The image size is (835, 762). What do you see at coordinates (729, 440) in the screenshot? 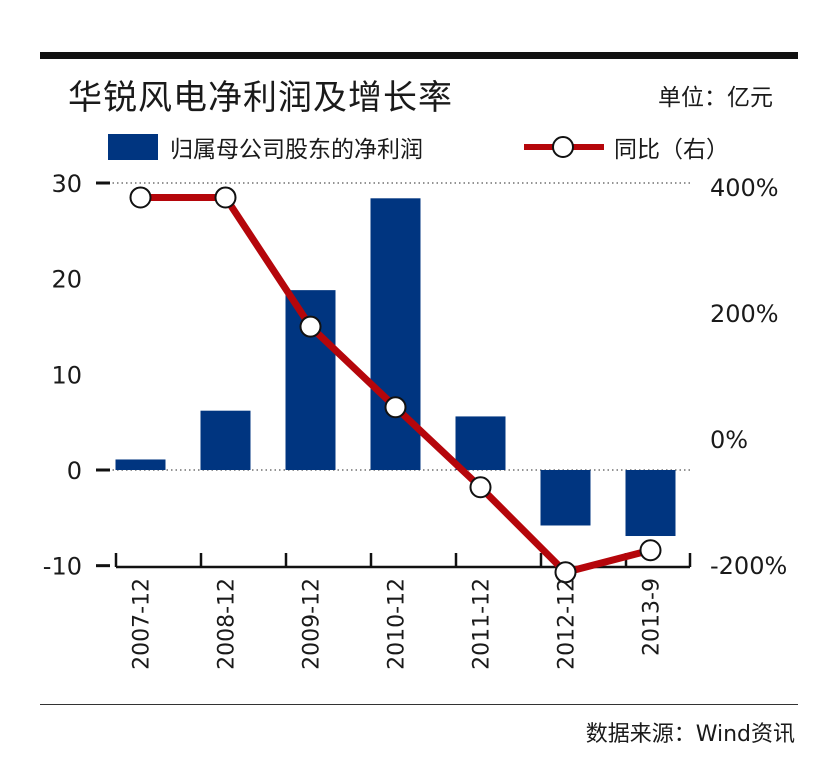
I see `y-right-tick-label: 0%` at bounding box center [729, 440].